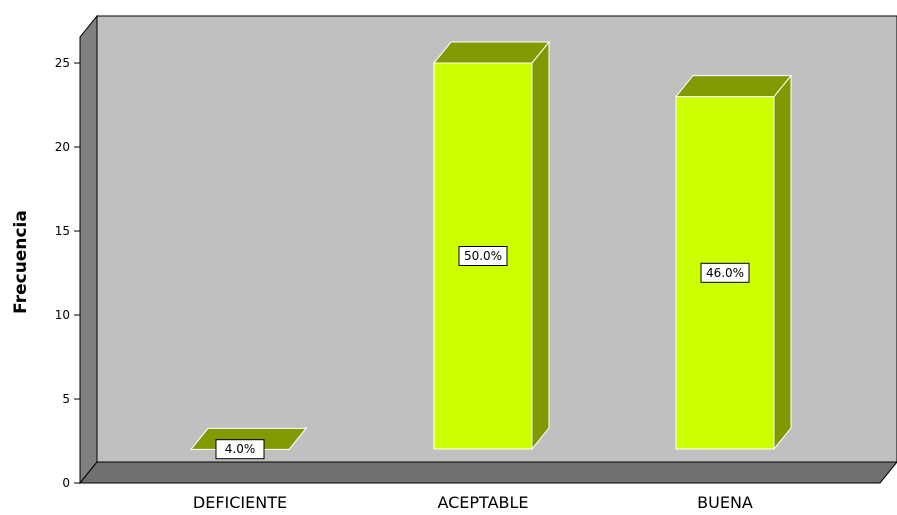  What do you see at coordinates (62, 147) in the screenshot?
I see `y-tick-label: 20` at bounding box center [62, 147].